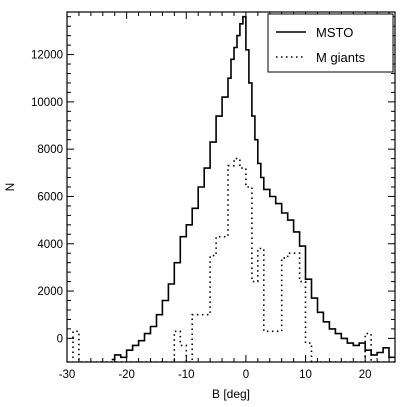 The image size is (407, 407). I want to click on x-axis-label: B [deg], so click(231, 394).